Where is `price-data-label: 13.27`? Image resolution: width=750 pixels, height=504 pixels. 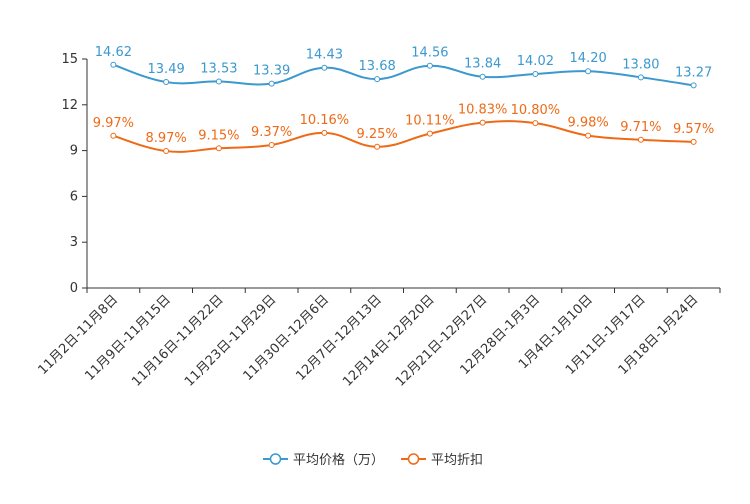 price-data-label: 13.27 is located at coordinates (693, 72).